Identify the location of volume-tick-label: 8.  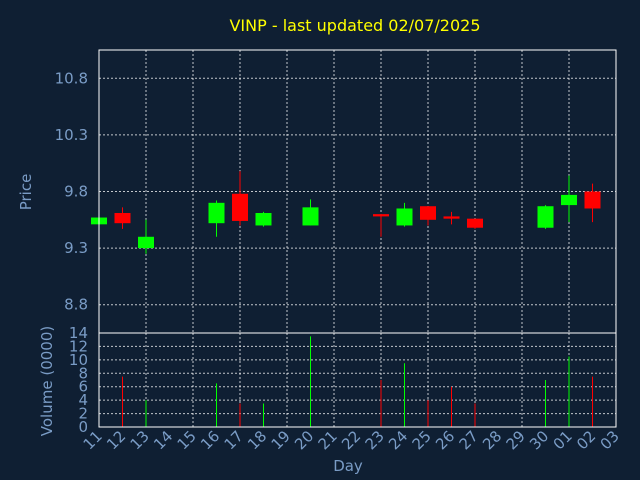
(83, 373).